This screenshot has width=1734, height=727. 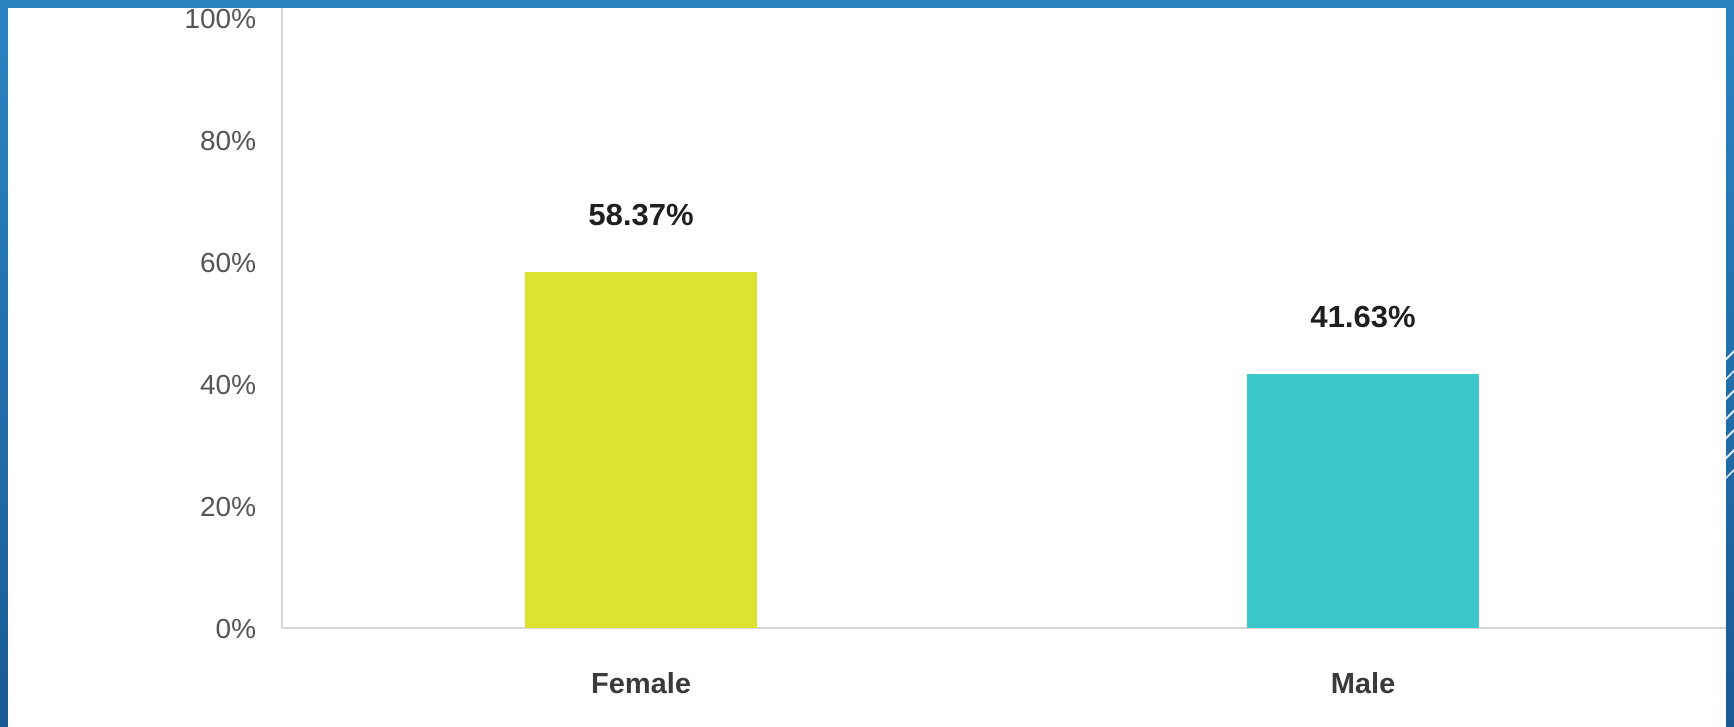 I want to click on x-tick-label-female: Female, so click(x=641, y=684).